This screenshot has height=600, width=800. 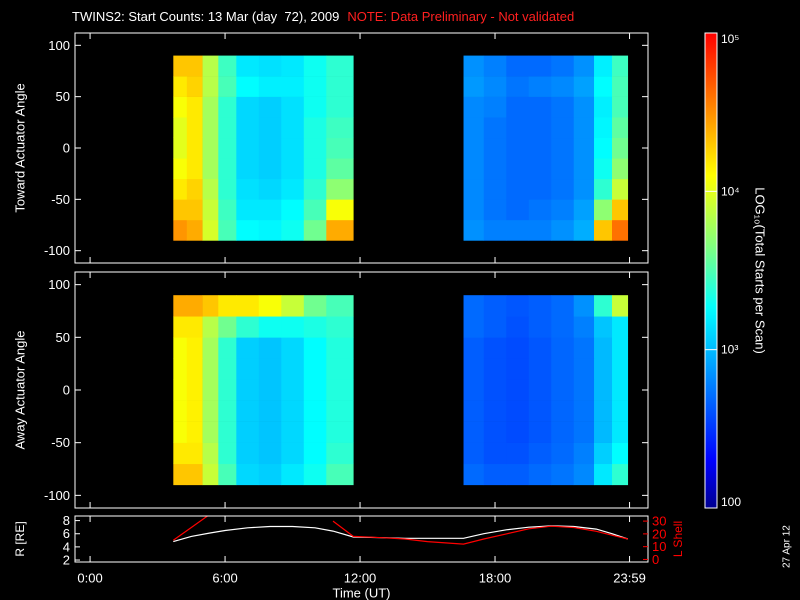 What do you see at coordinates (629, 578) in the screenshot?
I see `x-tick-label: 23:59` at bounding box center [629, 578].